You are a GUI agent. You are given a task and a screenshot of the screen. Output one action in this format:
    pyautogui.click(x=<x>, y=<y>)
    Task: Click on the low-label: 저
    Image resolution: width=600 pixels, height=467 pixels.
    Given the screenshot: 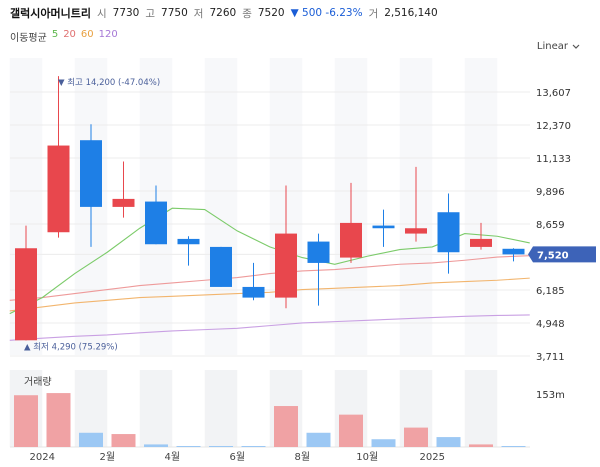 What is the action you would take?
    pyautogui.click(x=198, y=13)
    